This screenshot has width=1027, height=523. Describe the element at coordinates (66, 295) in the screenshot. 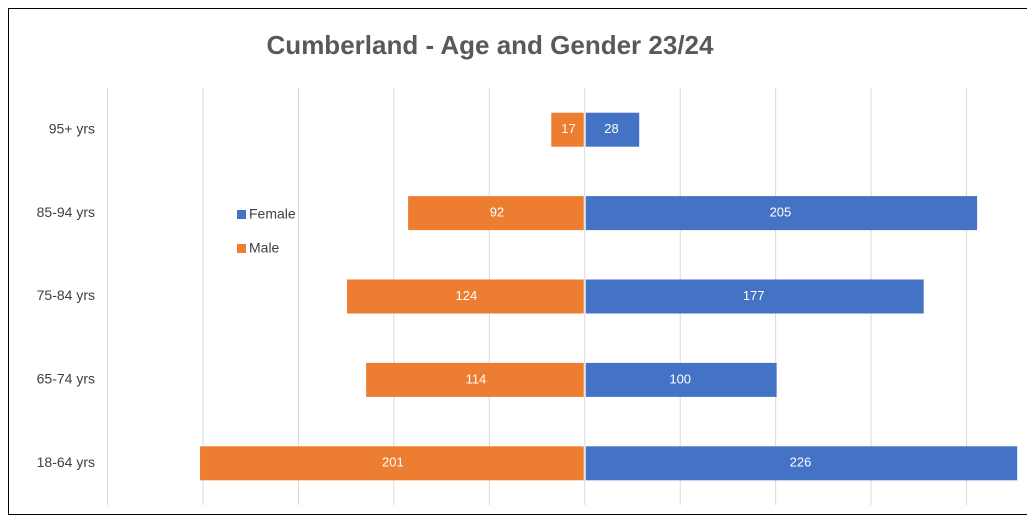

I see `y-tick-label: 75-84 yrs` at that location.